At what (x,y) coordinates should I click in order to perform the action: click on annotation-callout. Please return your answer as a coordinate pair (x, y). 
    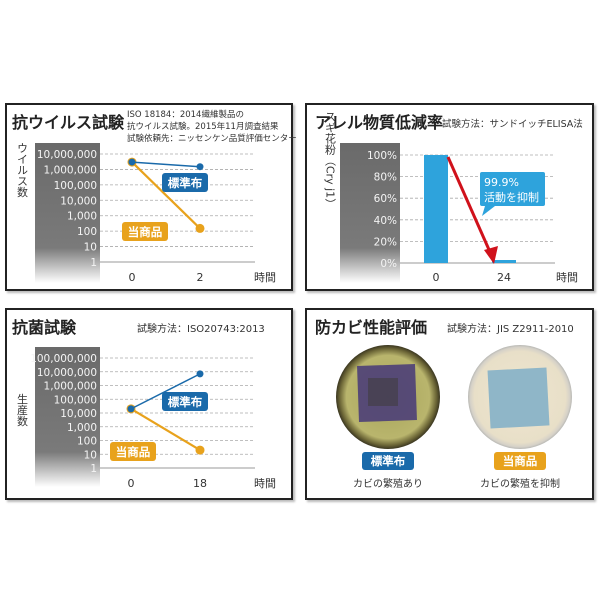
    Looking at the image, I should click on (512, 189).